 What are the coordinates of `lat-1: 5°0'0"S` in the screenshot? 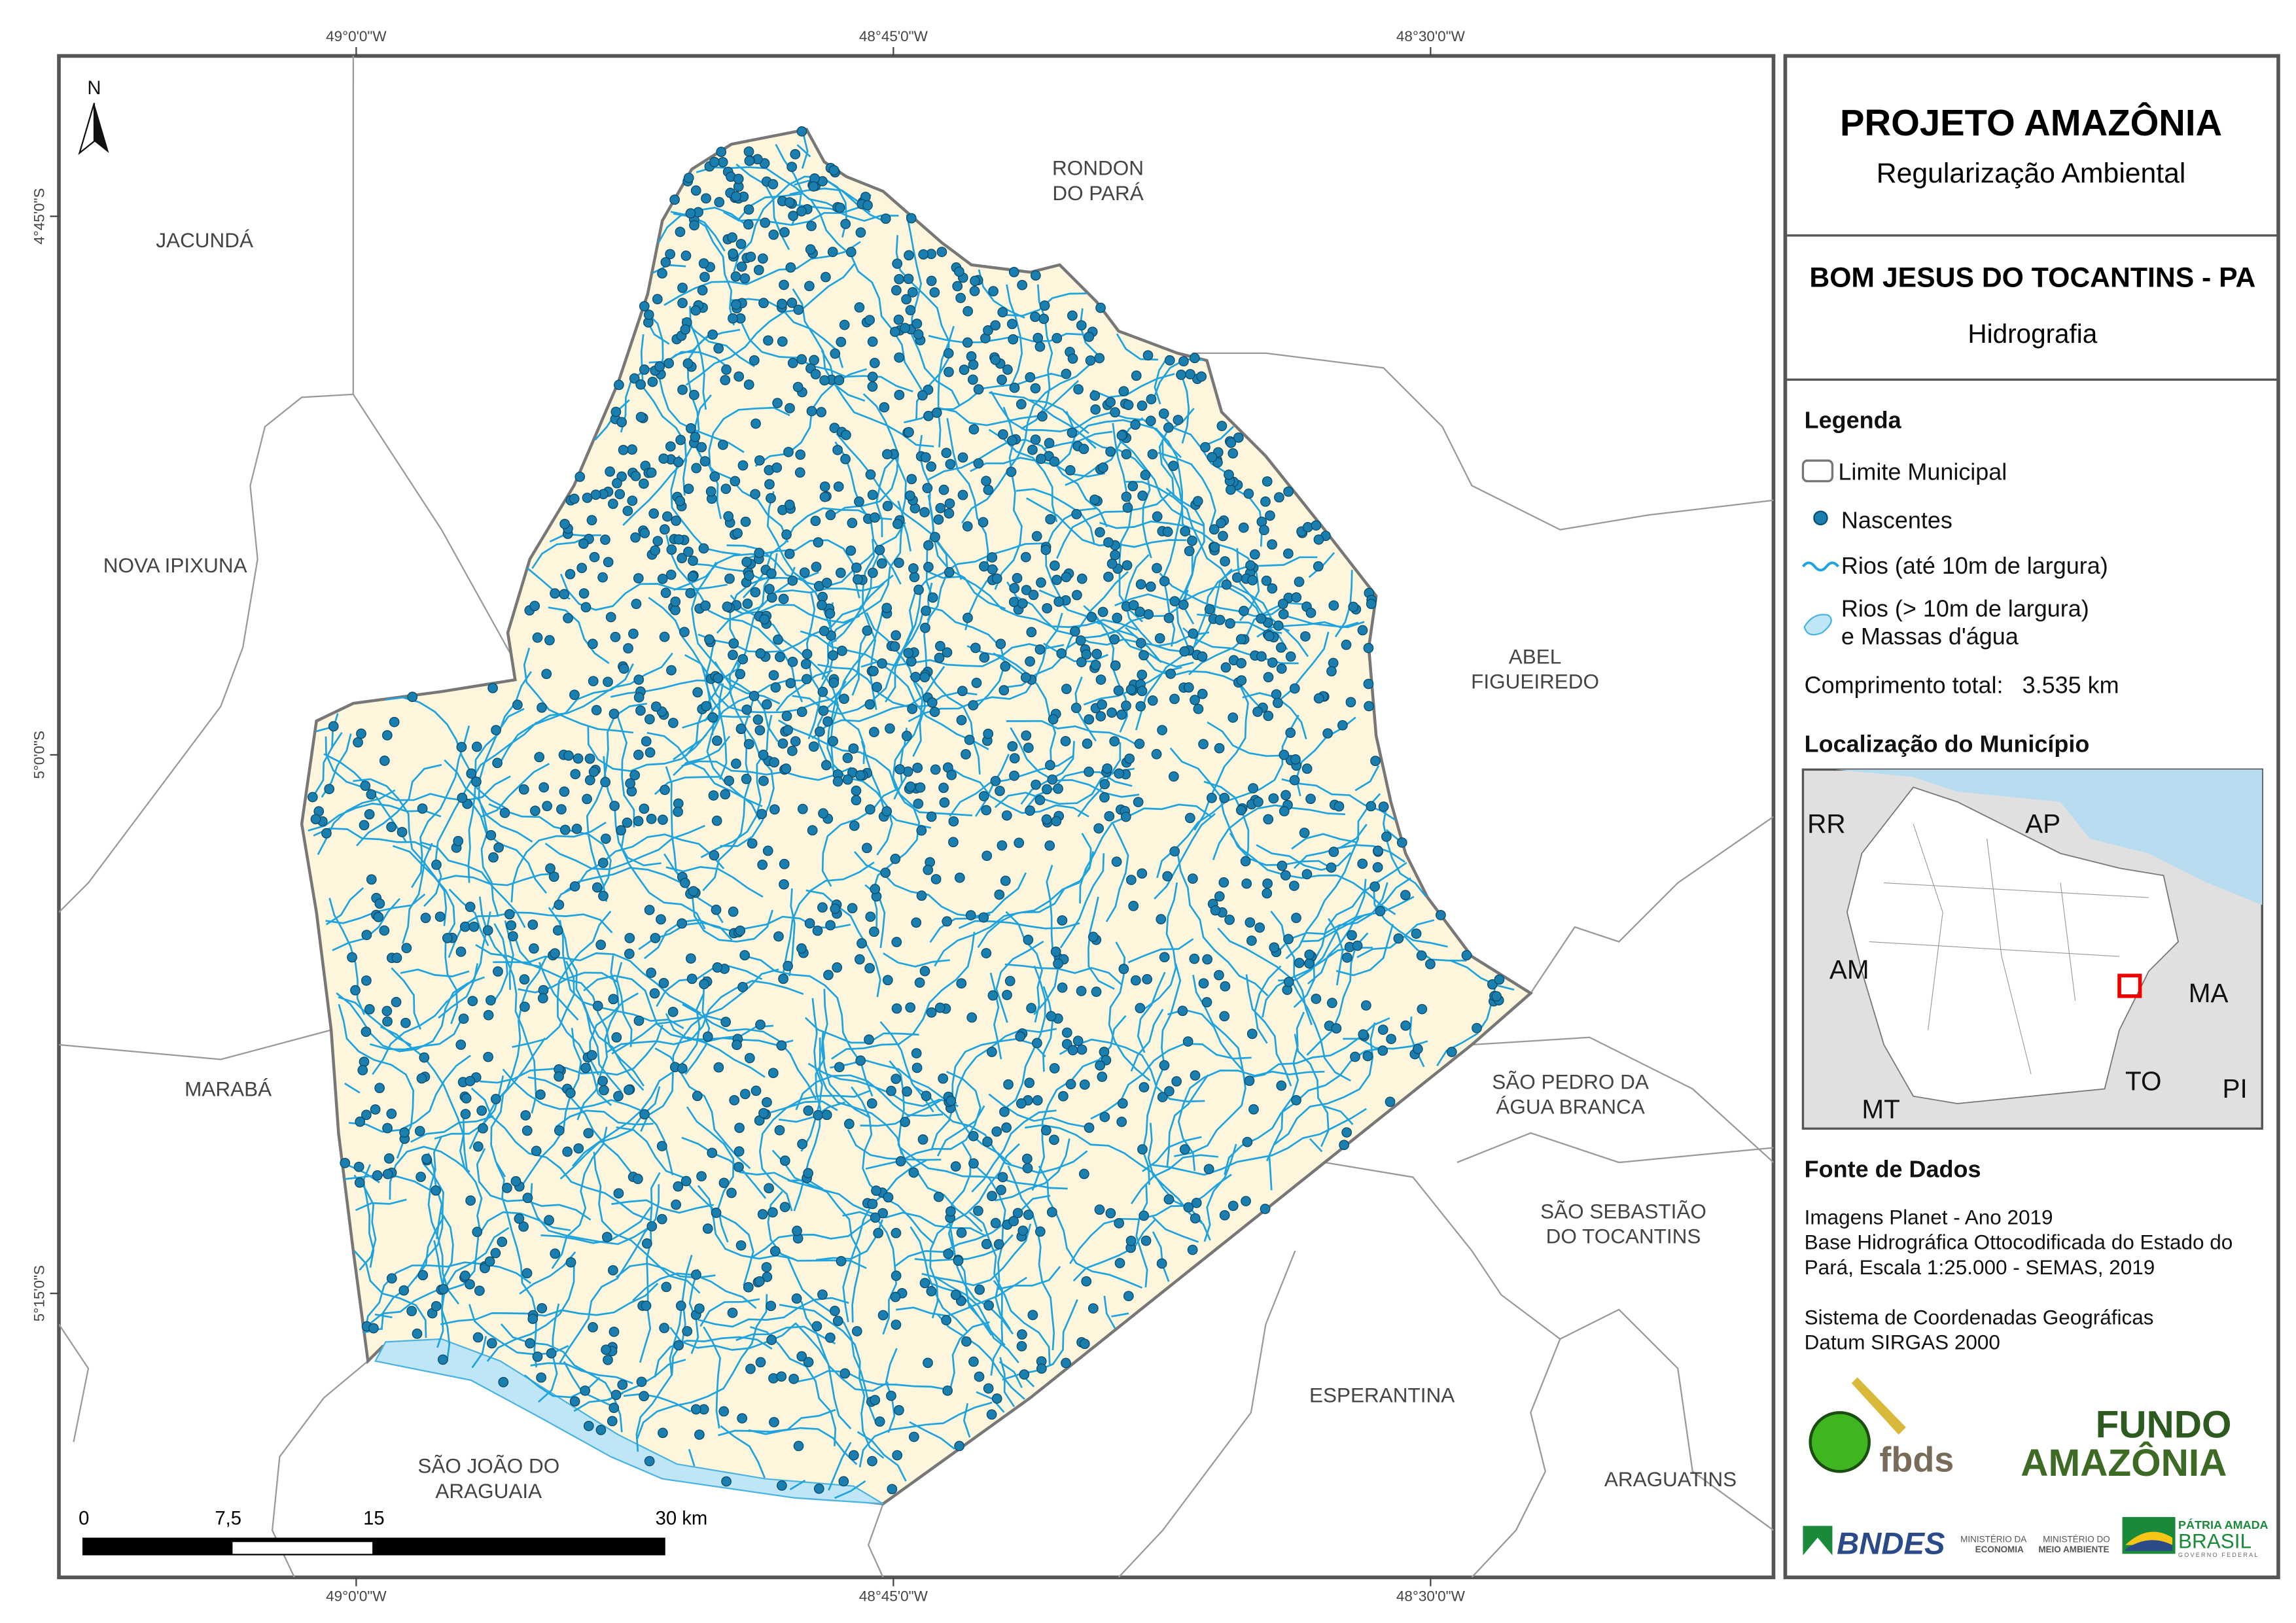 It's located at (39, 755).